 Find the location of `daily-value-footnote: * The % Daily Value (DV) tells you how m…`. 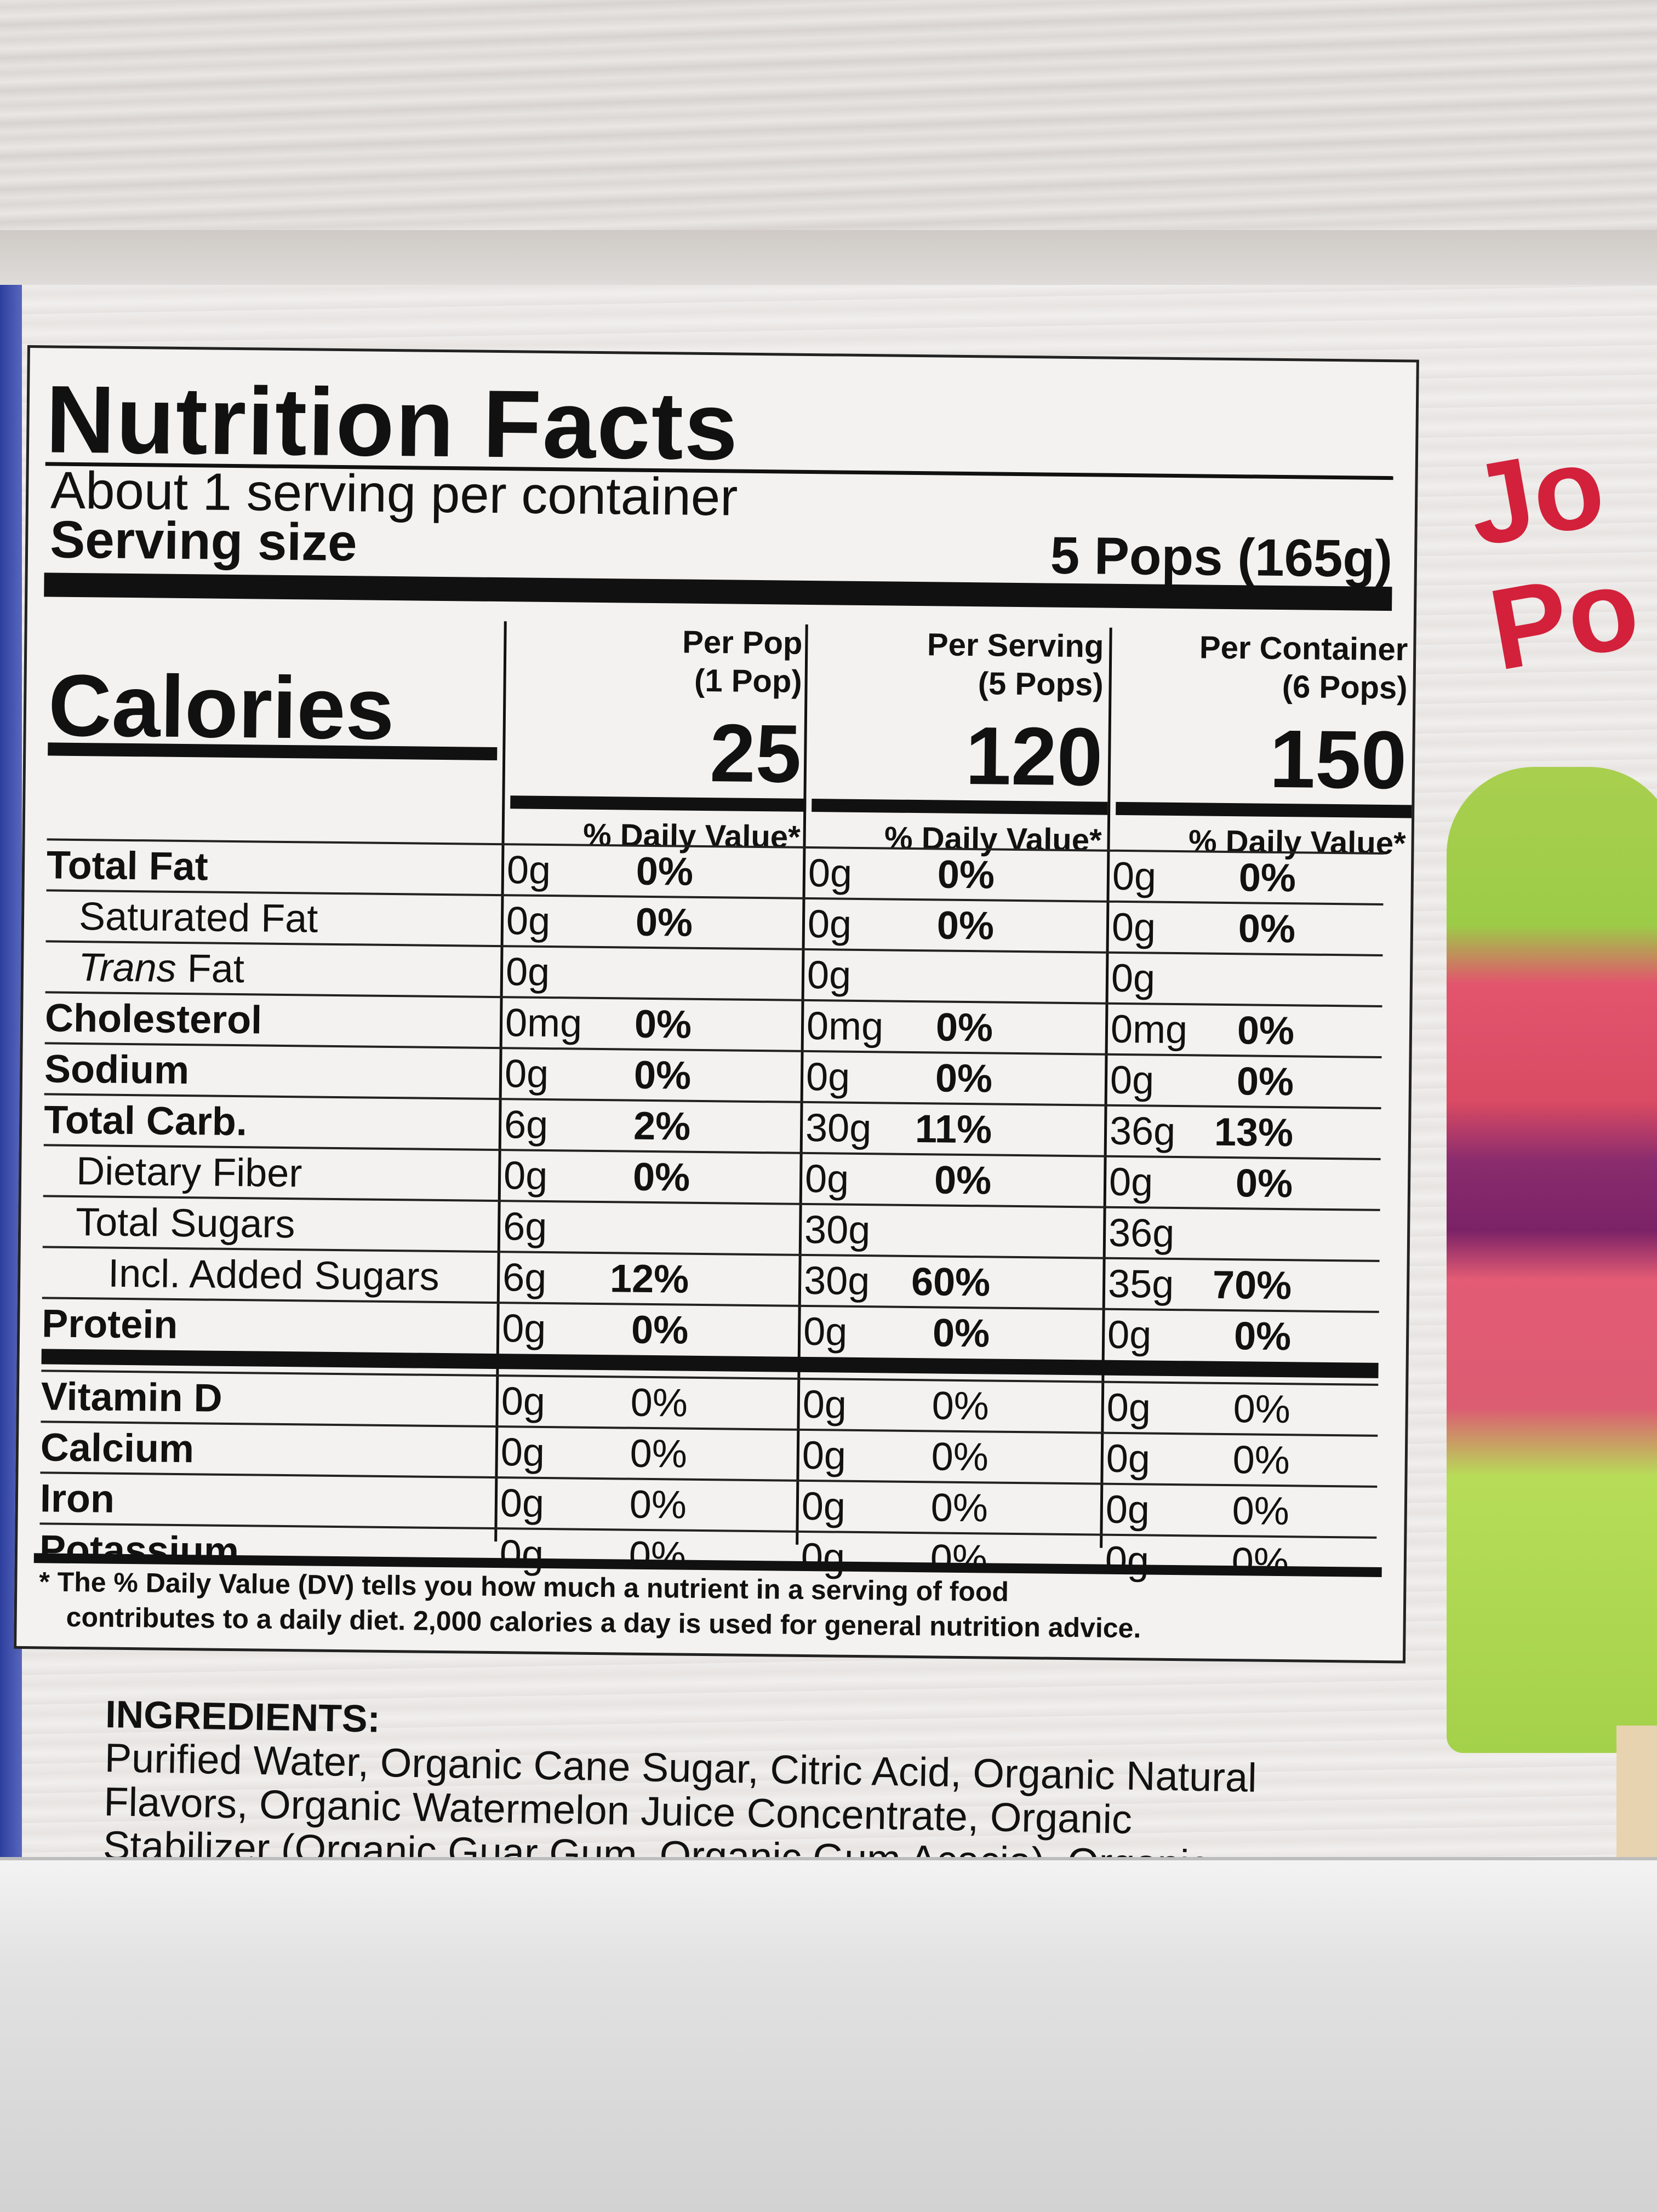

daily-value-footnote: * The % Daily Value (DV) tells you how m… is located at coordinates (696, 1606).